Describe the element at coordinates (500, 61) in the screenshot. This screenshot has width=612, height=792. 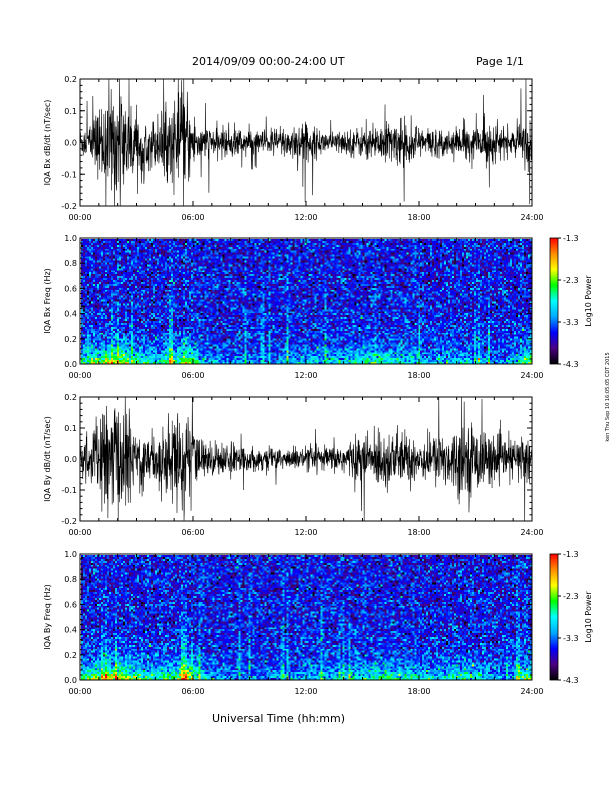
I see `page-indicator: Page 1/1` at that location.